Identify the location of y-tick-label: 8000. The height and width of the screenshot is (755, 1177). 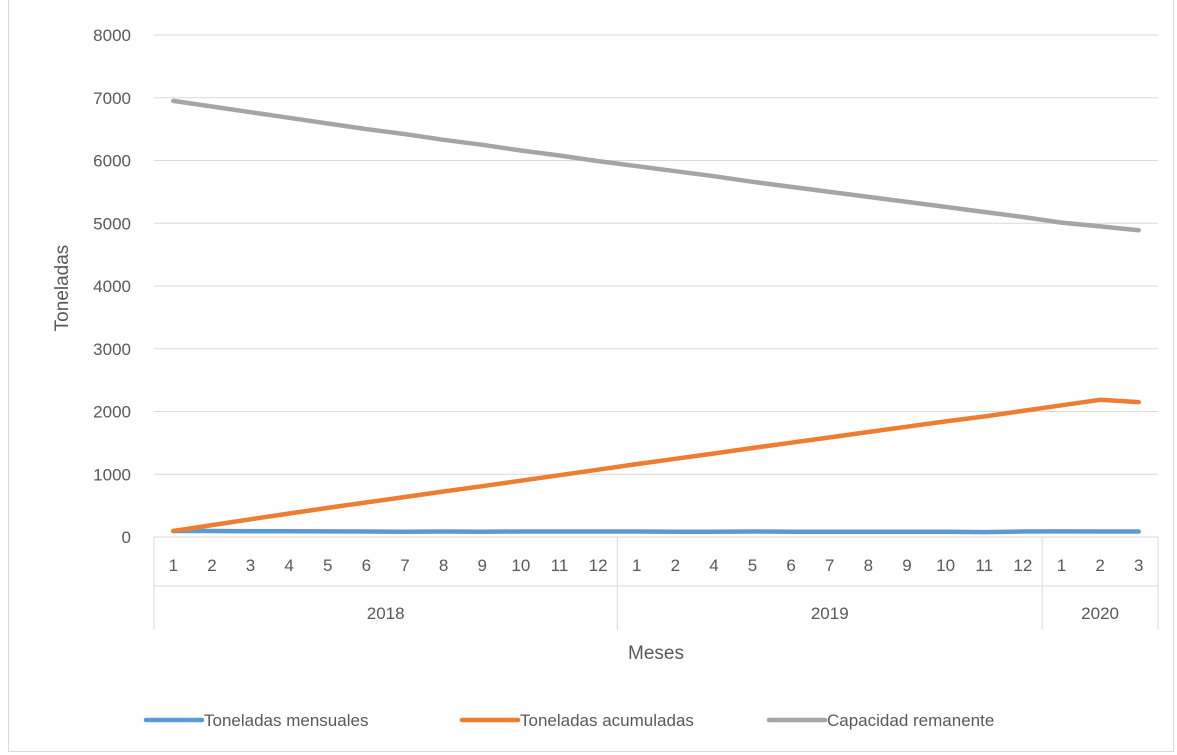
(112, 35).